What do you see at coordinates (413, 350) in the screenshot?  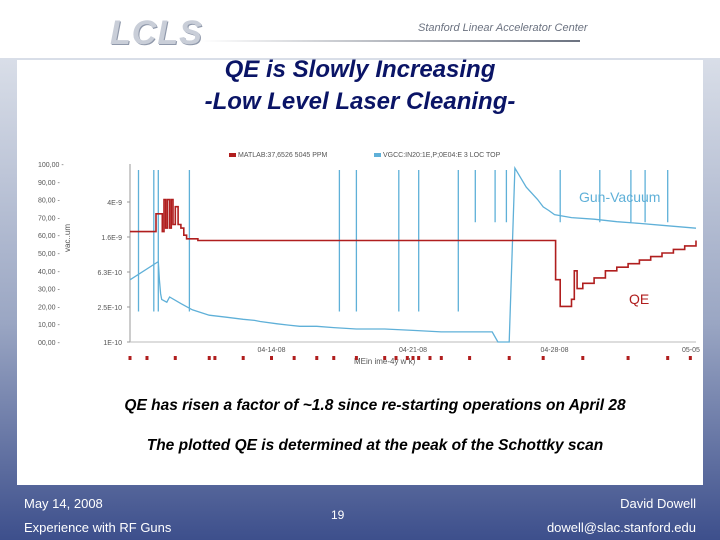 I see `date-tick-label: 04-21-08` at bounding box center [413, 350].